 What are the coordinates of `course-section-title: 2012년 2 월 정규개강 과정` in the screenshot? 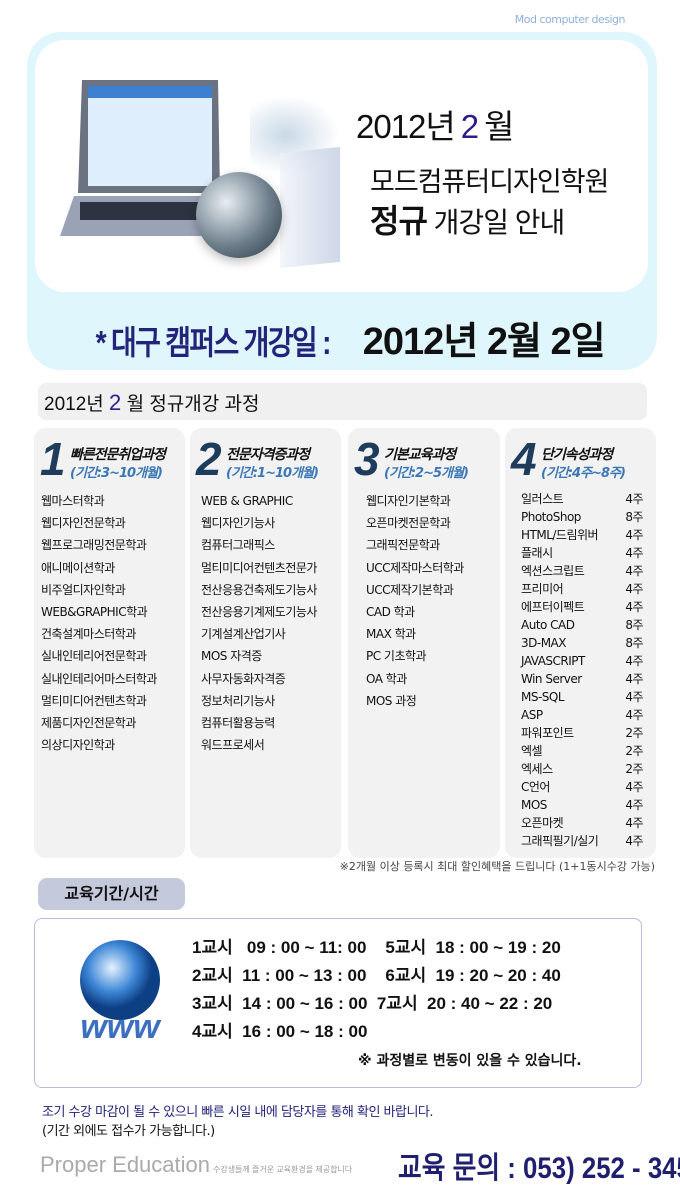 It's located at (342, 401).